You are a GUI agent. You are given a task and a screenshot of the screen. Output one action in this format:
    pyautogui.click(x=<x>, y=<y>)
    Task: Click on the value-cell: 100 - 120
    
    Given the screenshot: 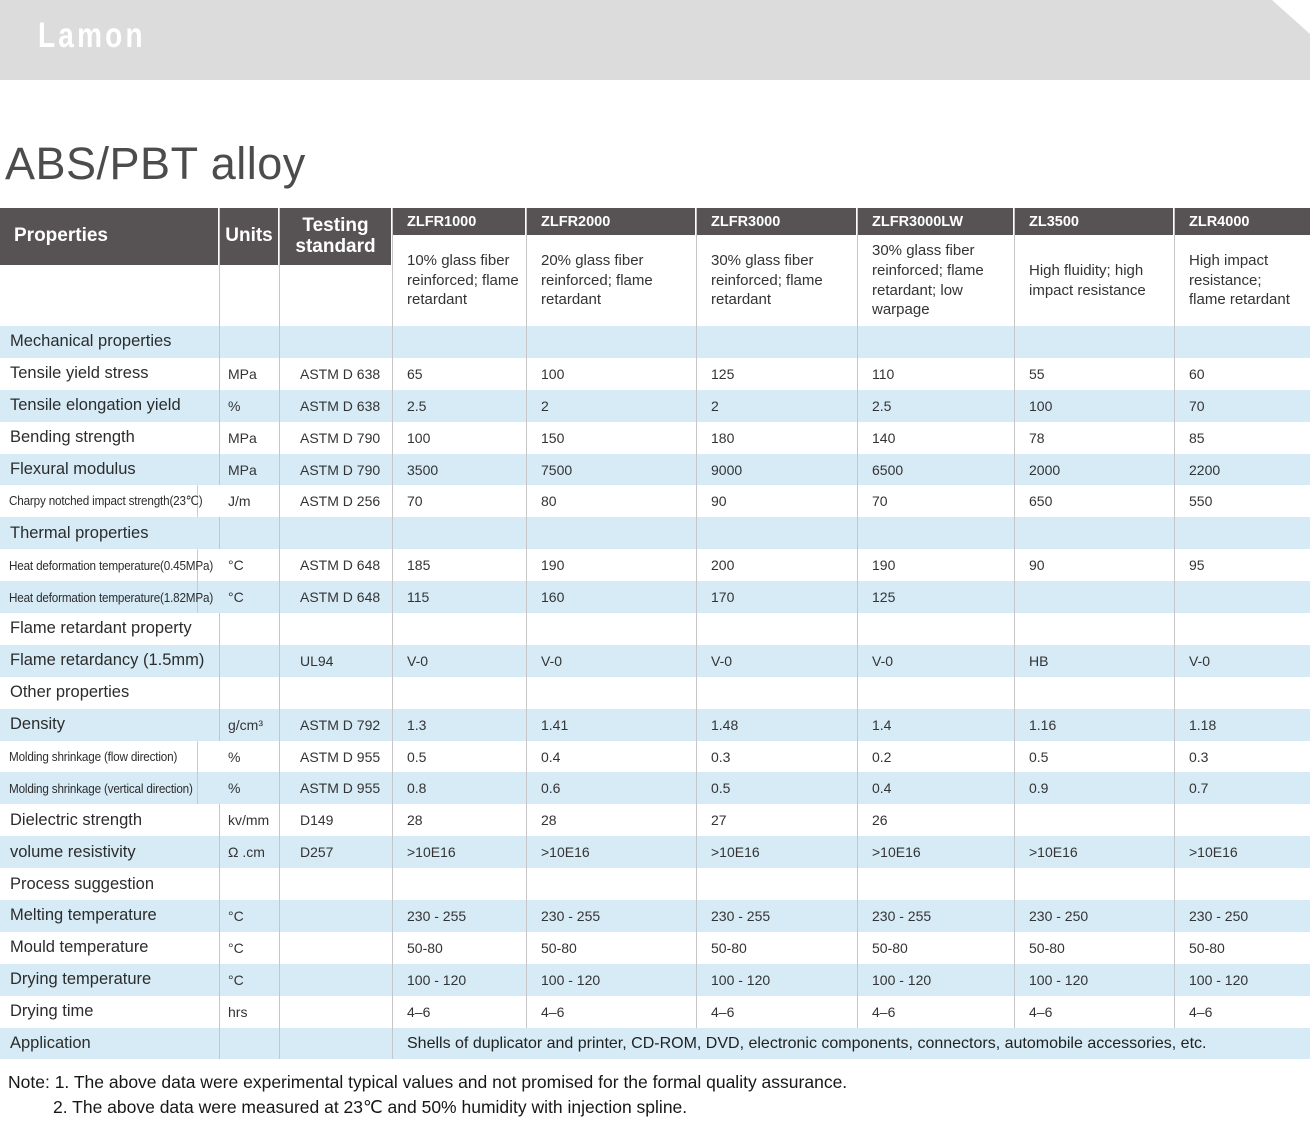 What is the action you would take?
    pyautogui.click(x=1095, y=979)
    